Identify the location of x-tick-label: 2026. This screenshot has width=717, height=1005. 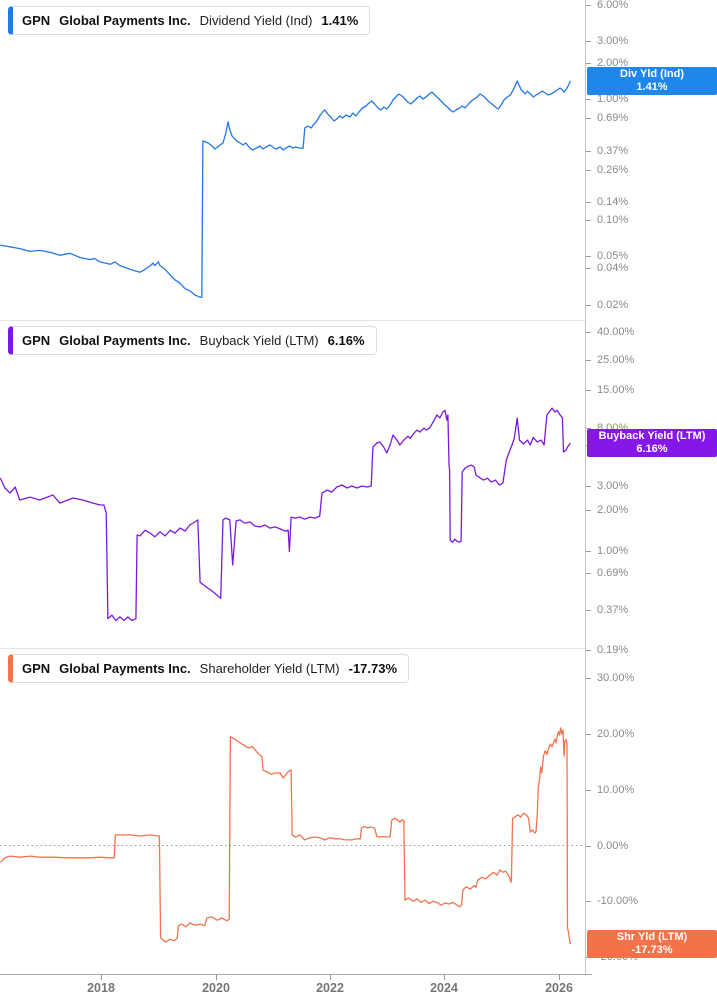
(559, 988).